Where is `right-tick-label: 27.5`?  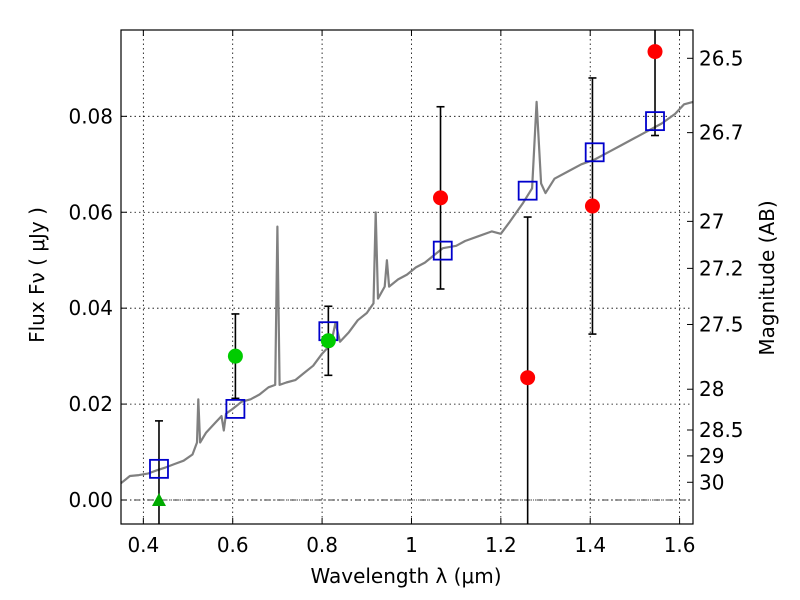
right-tick-label: 27.5 is located at coordinates (721, 324).